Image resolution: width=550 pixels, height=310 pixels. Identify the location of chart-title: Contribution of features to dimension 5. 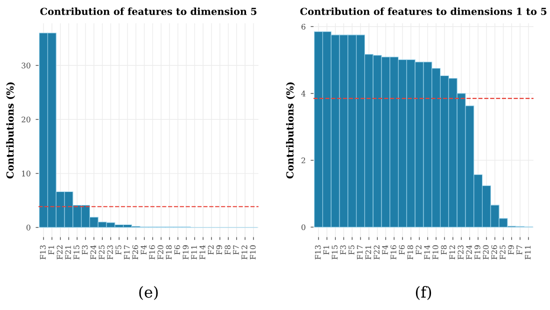
(148, 12).